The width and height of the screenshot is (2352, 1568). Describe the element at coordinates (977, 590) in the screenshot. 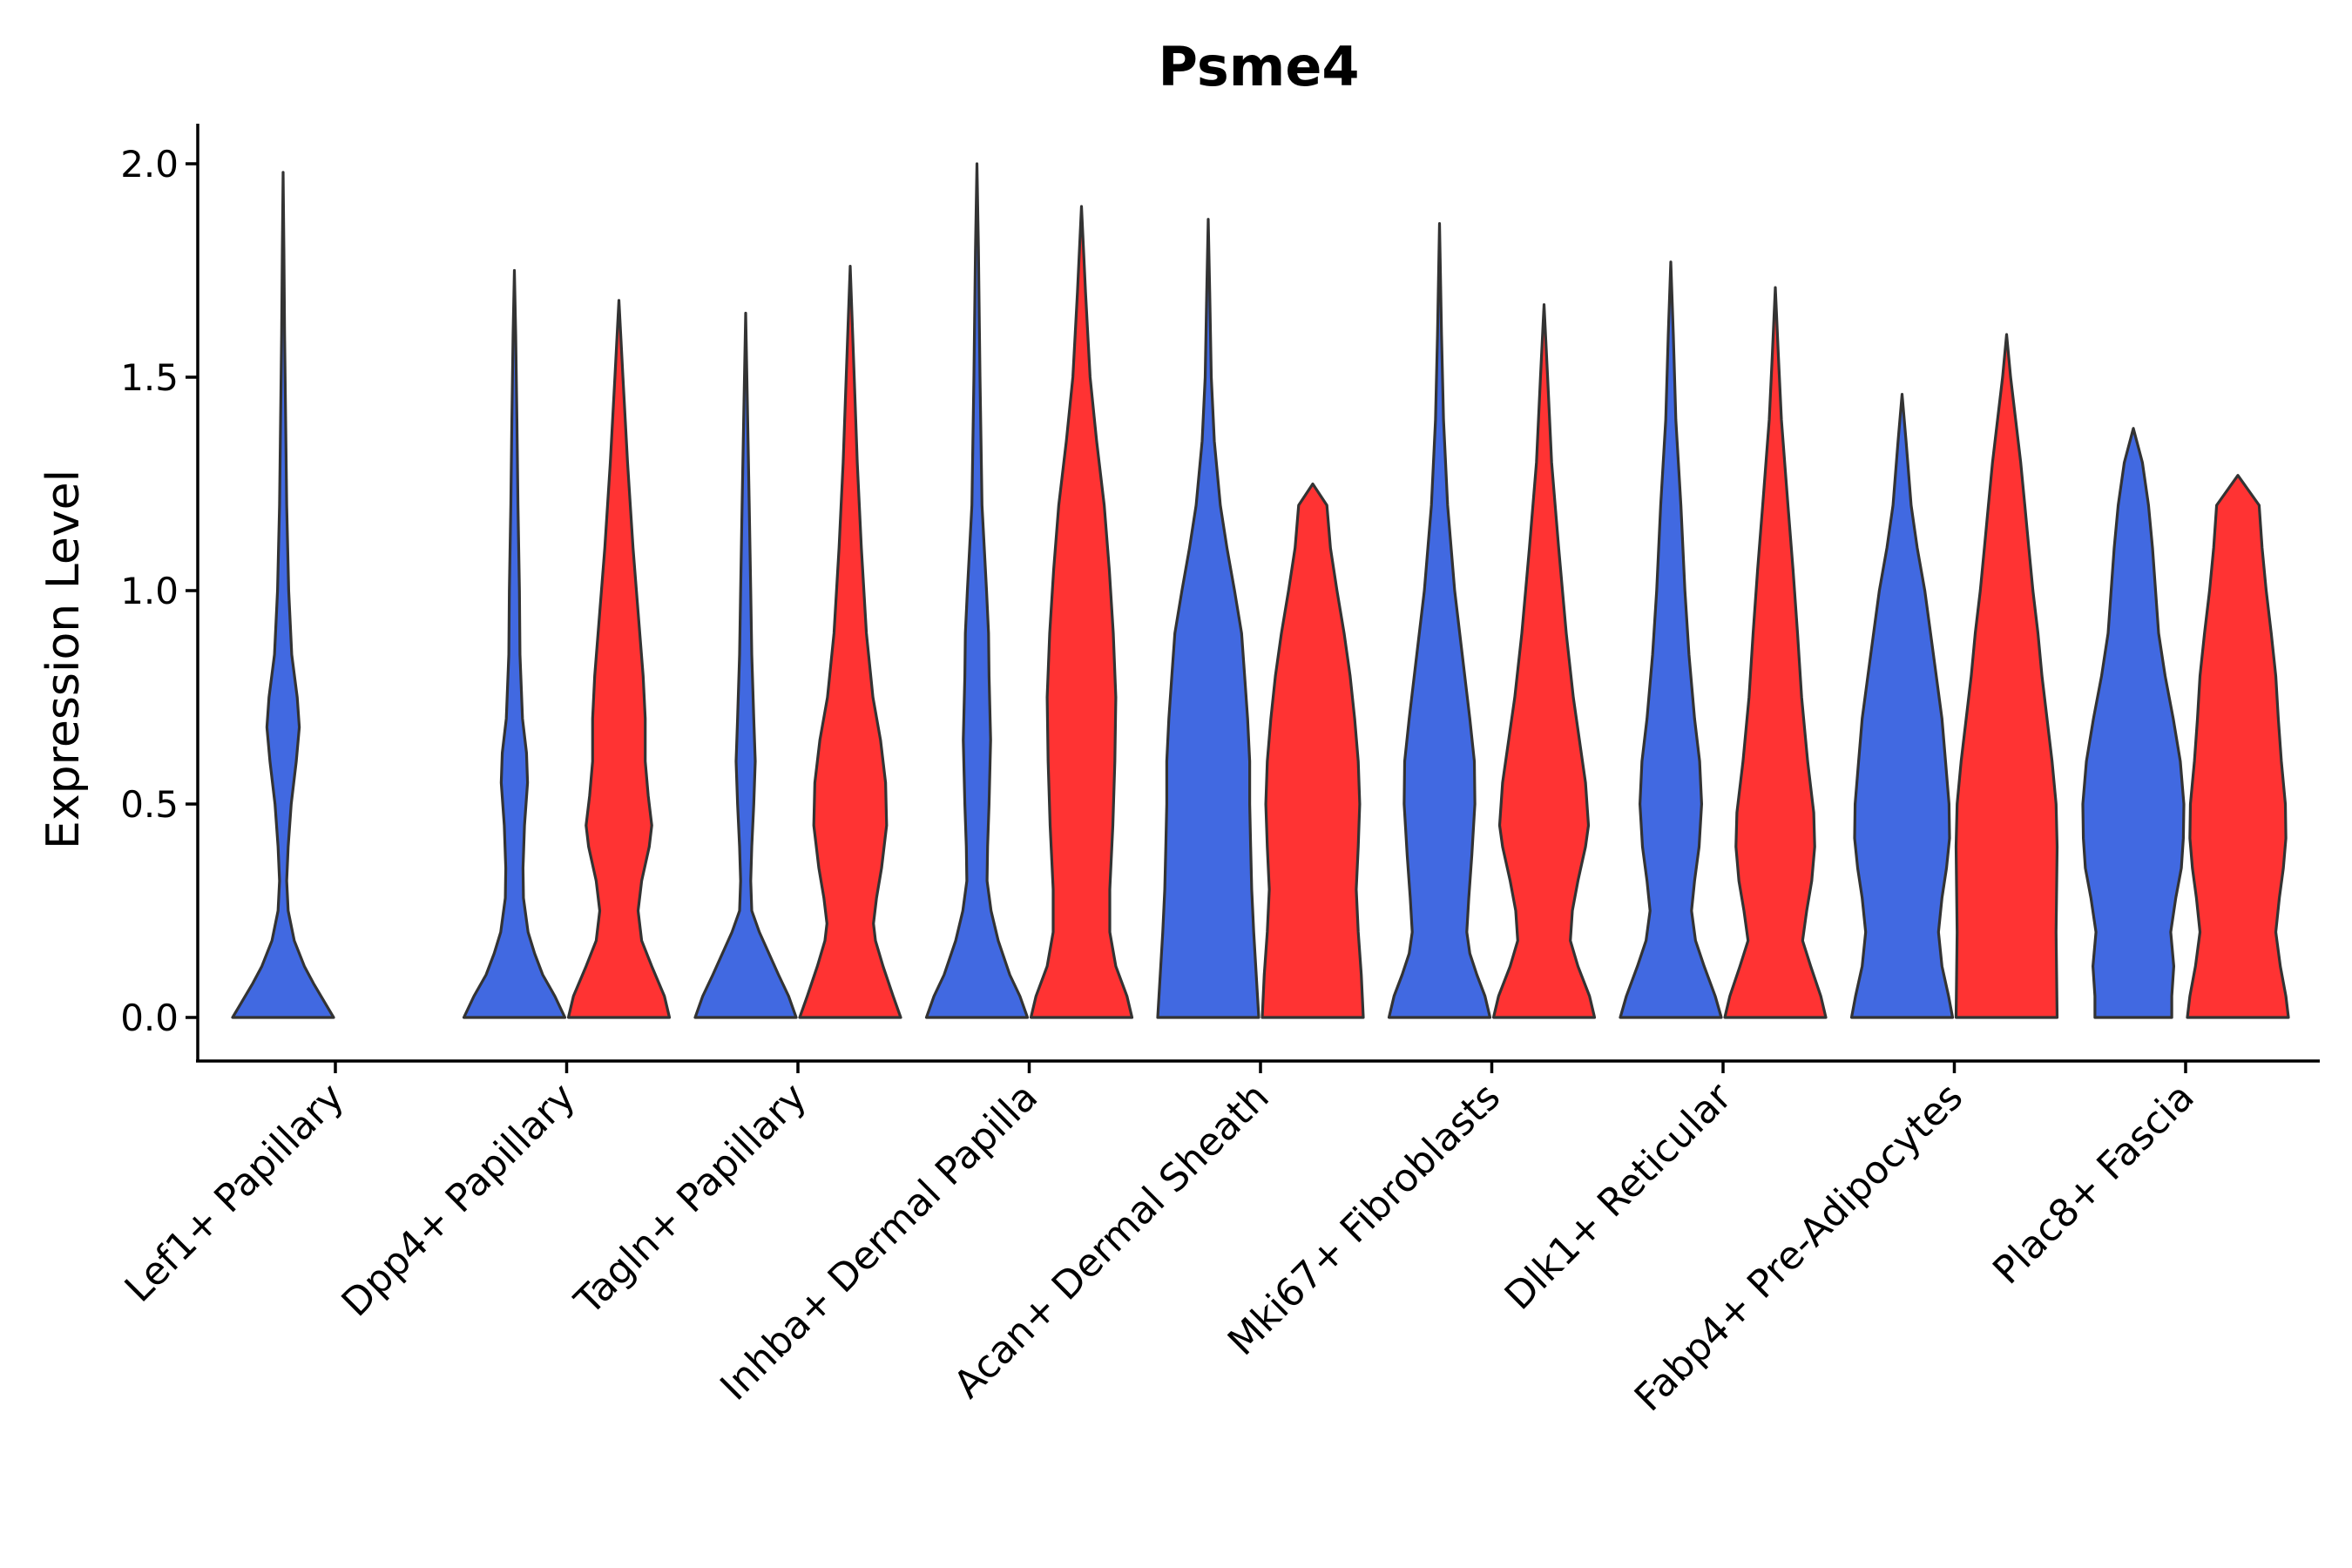

I see `violin-3-left` at that location.